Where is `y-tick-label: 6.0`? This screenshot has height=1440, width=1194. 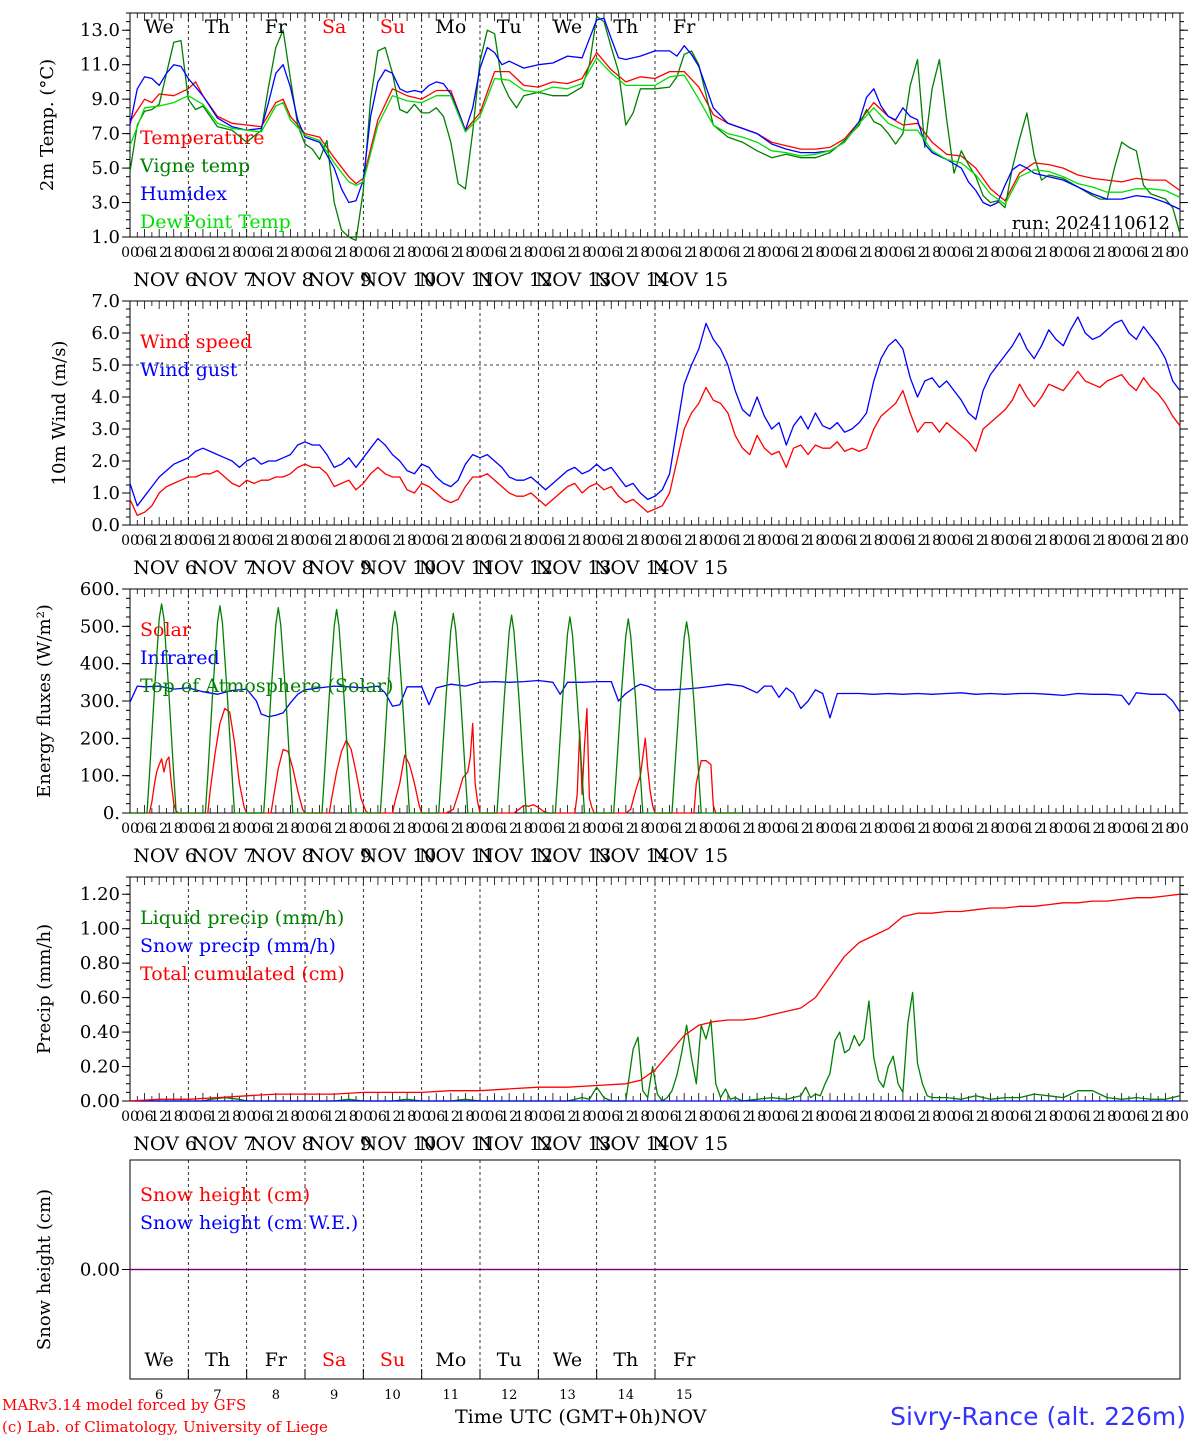
y-tick-label: 6.0 is located at coordinates (105, 333).